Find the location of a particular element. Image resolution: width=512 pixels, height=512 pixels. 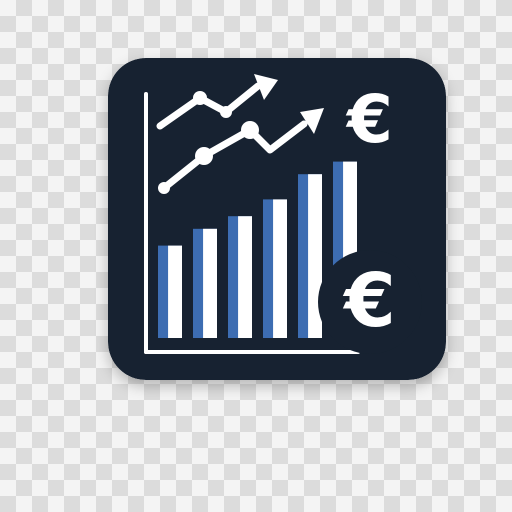

euro-coin-icon: € is located at coordinates (369, 301).